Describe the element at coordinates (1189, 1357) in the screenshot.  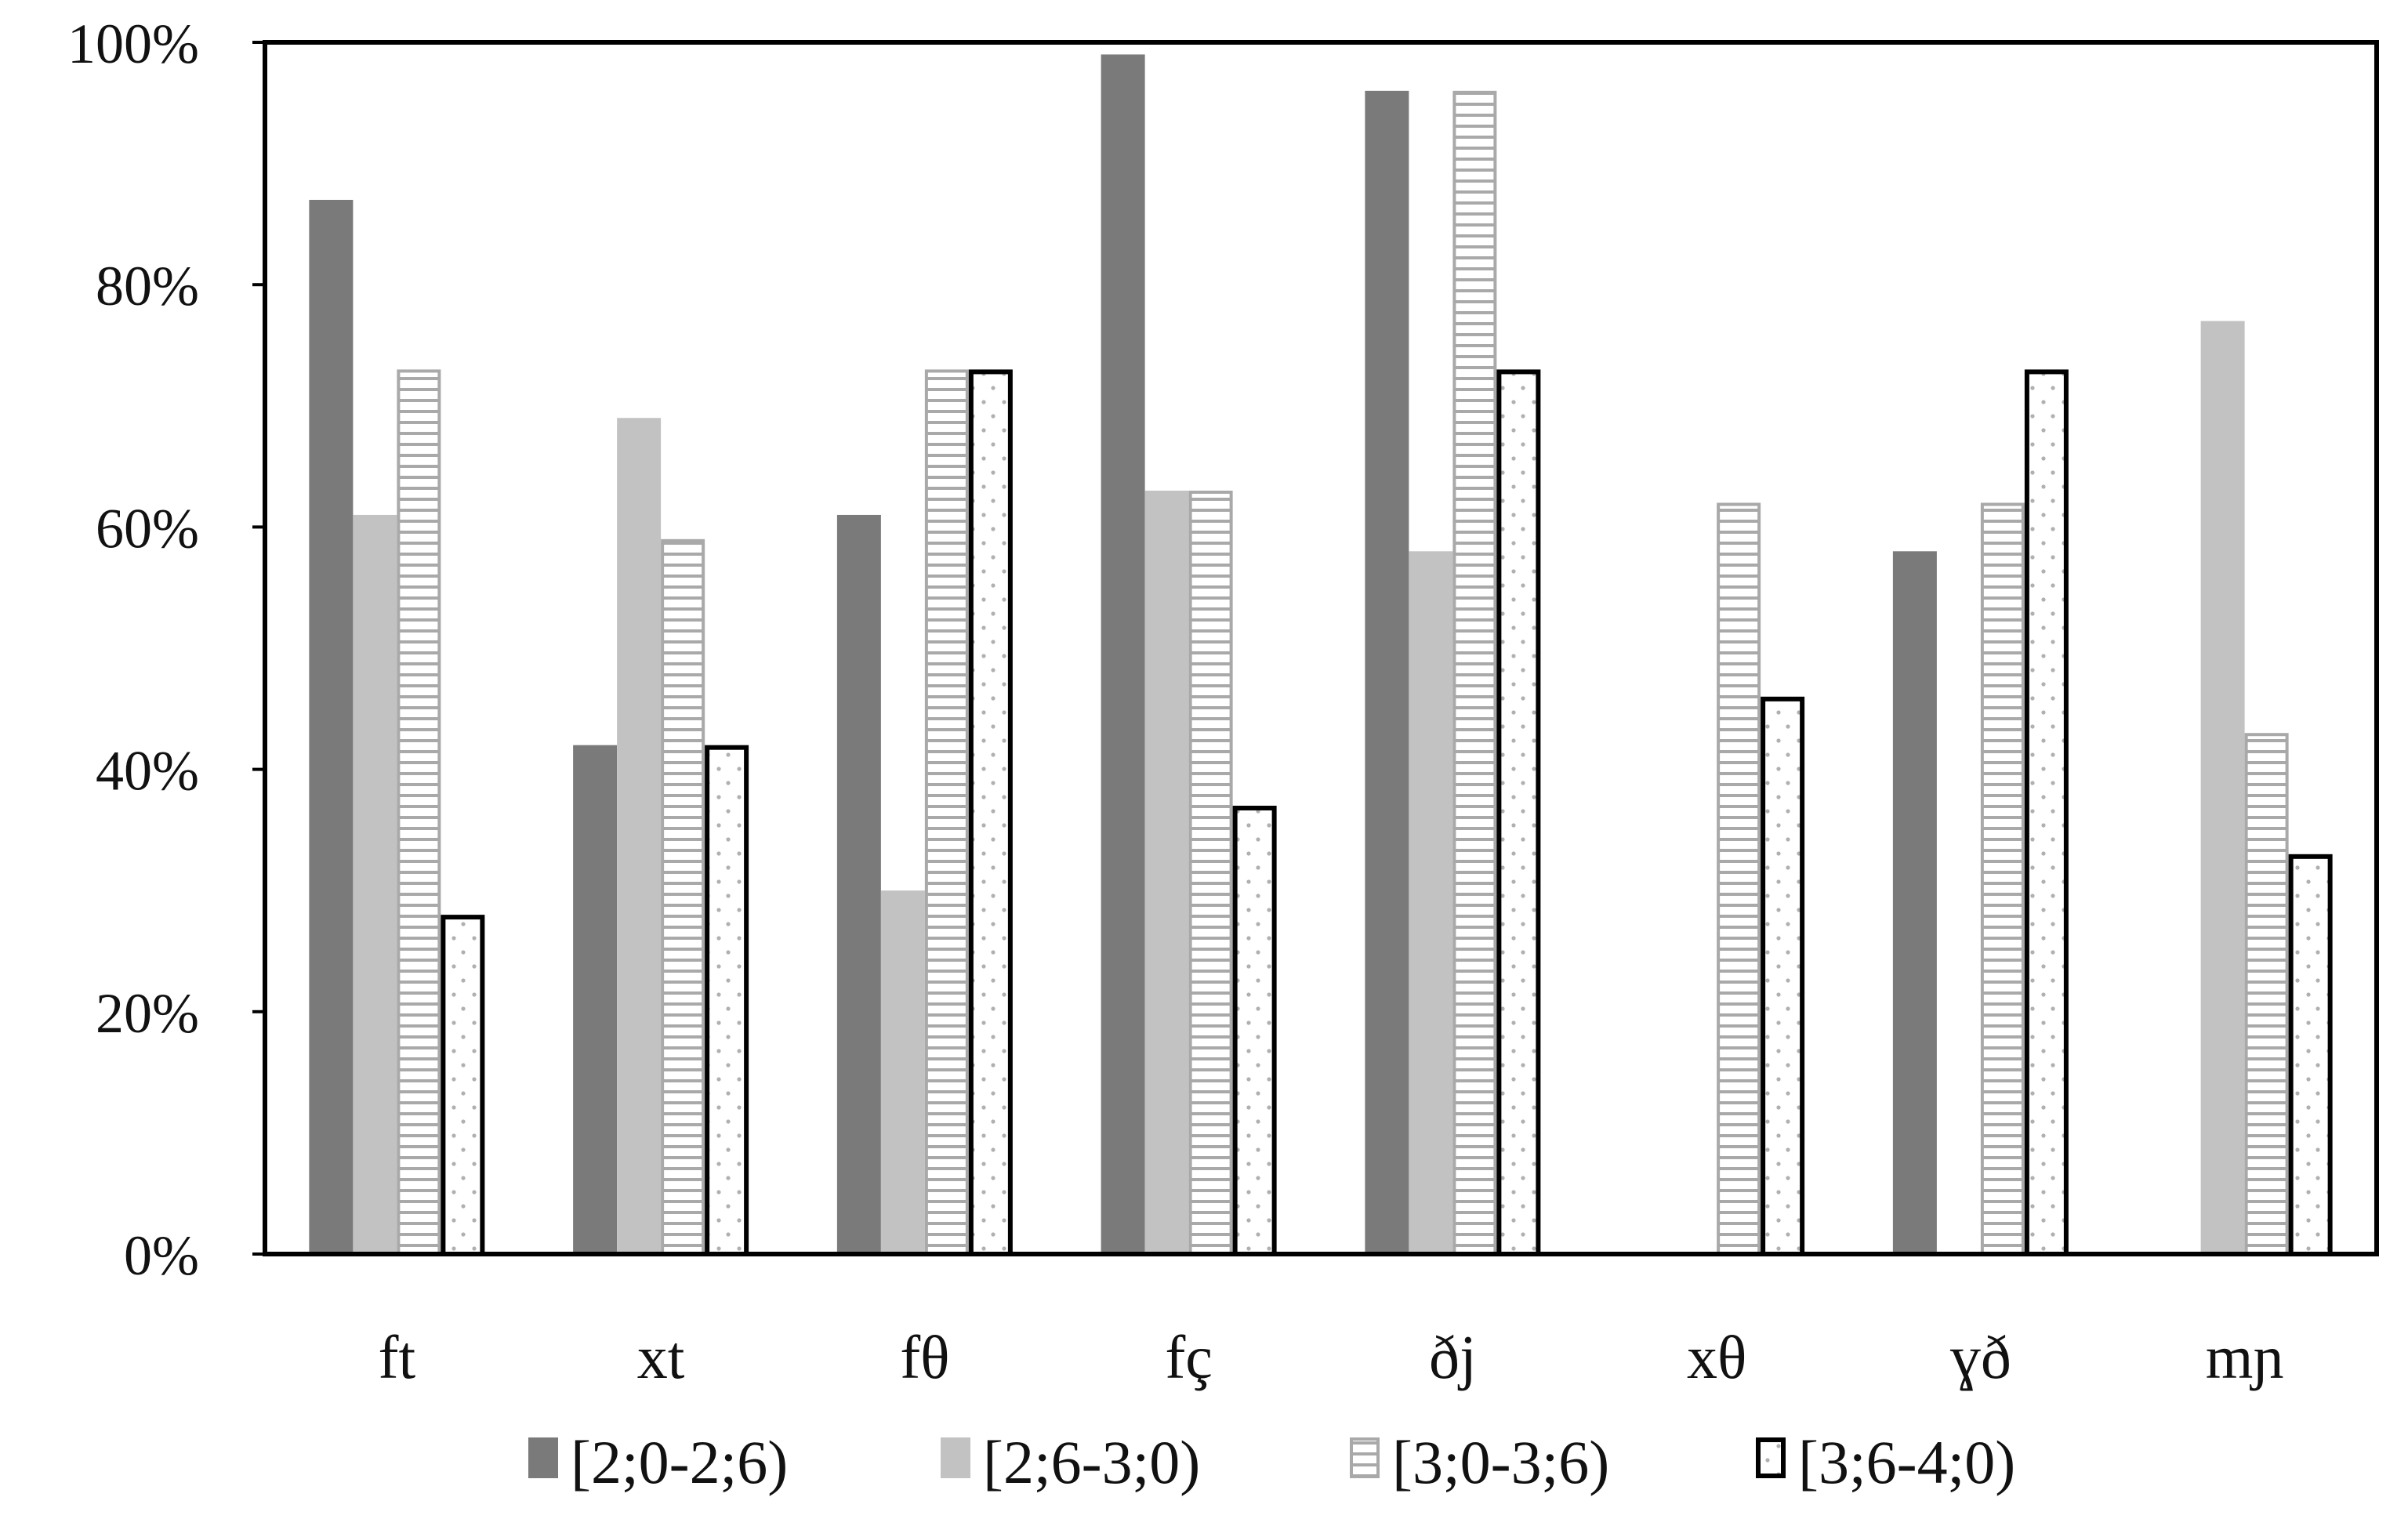
I see `x-category-label: fç` at that location.